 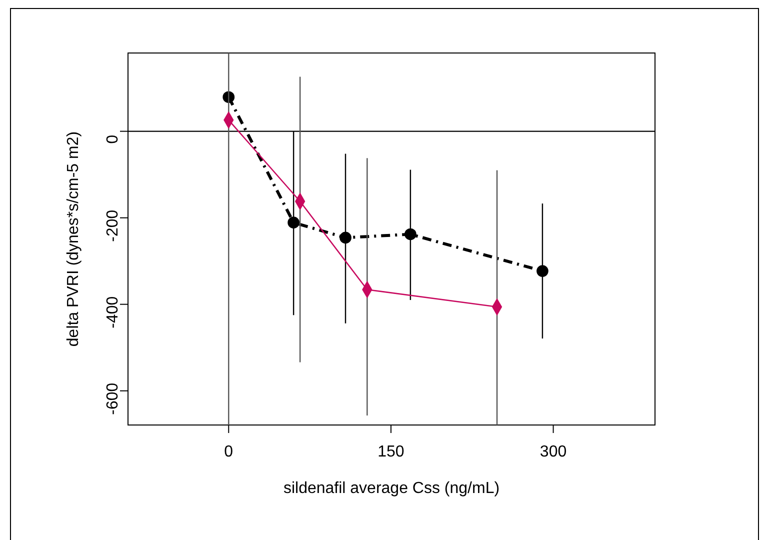 What do you see at coordinates (229, 451) in the screenshot?
I see `x-tick-label: 0` at bounding box center [229, 451].